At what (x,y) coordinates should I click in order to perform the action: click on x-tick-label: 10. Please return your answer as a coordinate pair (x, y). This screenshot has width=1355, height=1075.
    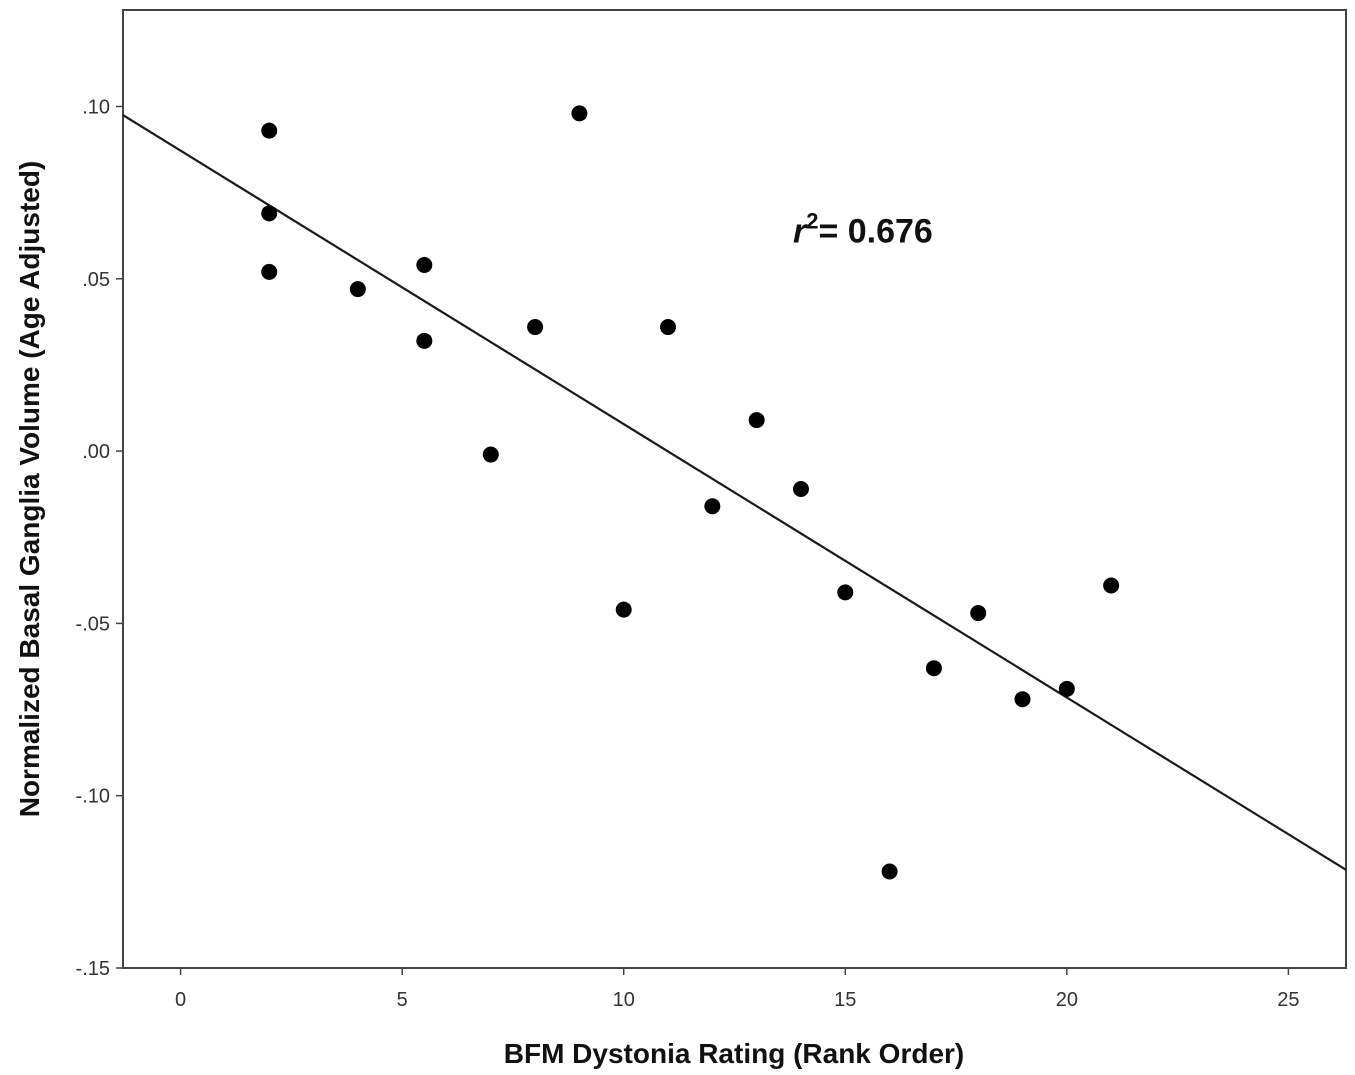
    Looking at the image, I should click on (624, 1000).